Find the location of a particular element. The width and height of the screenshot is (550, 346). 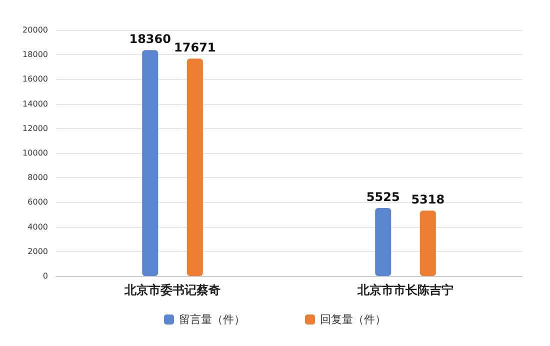

y-tick-label: 8000 is located at coordinates (38, 177).